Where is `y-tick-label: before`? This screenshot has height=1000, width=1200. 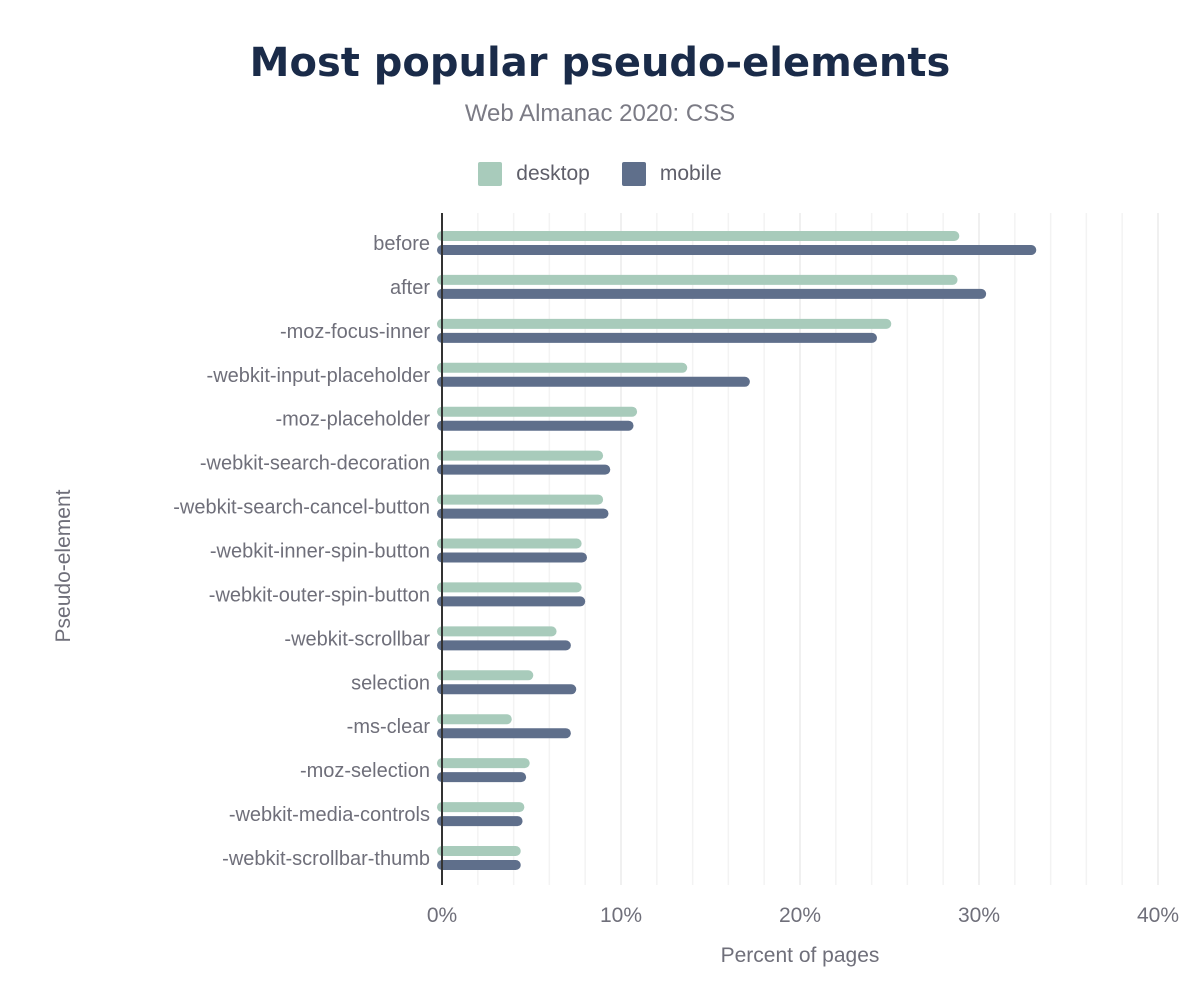 y-tick-label: before is located at coordinates (401, 244).